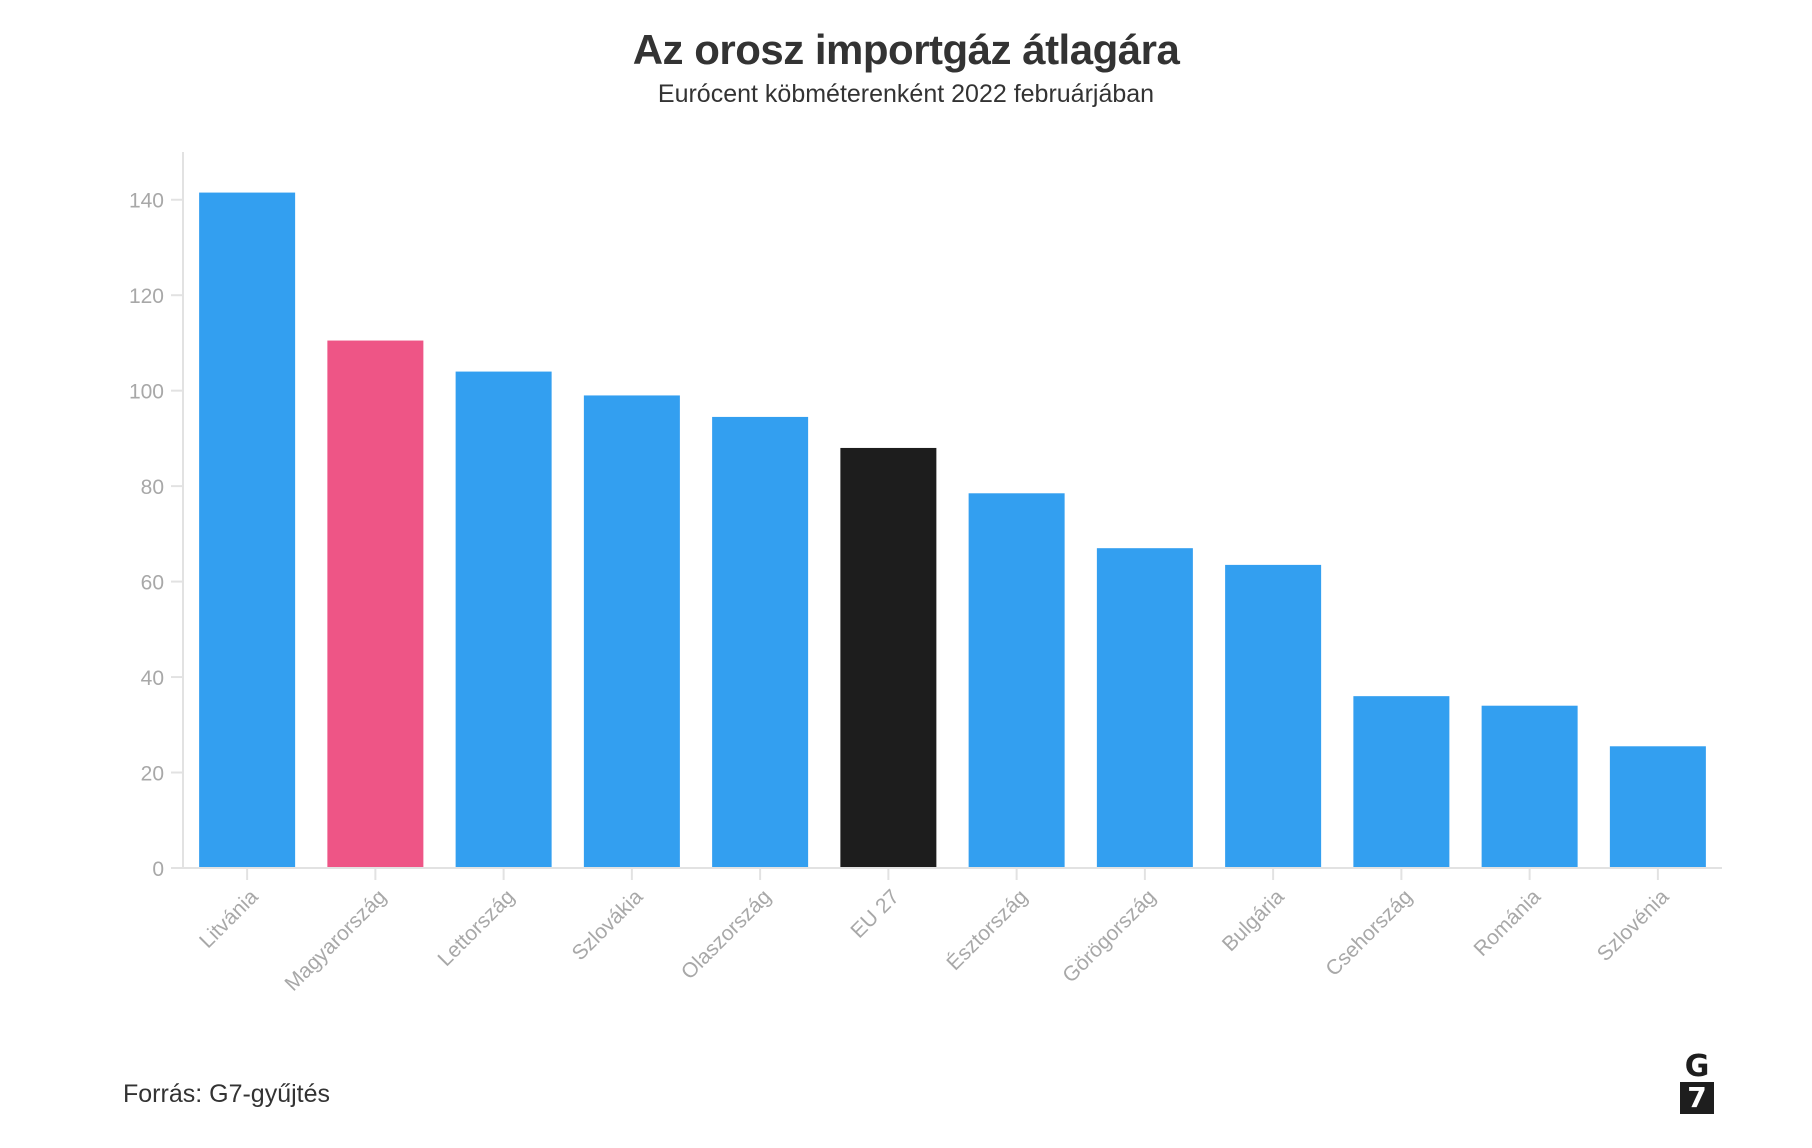 Image resolution: width=1812 pixels, height=1148 pixels. What do you see at coordinates (152, 774) in the screenshot?
I see `y-tick-label: 20` at bounding box center [152, 774].